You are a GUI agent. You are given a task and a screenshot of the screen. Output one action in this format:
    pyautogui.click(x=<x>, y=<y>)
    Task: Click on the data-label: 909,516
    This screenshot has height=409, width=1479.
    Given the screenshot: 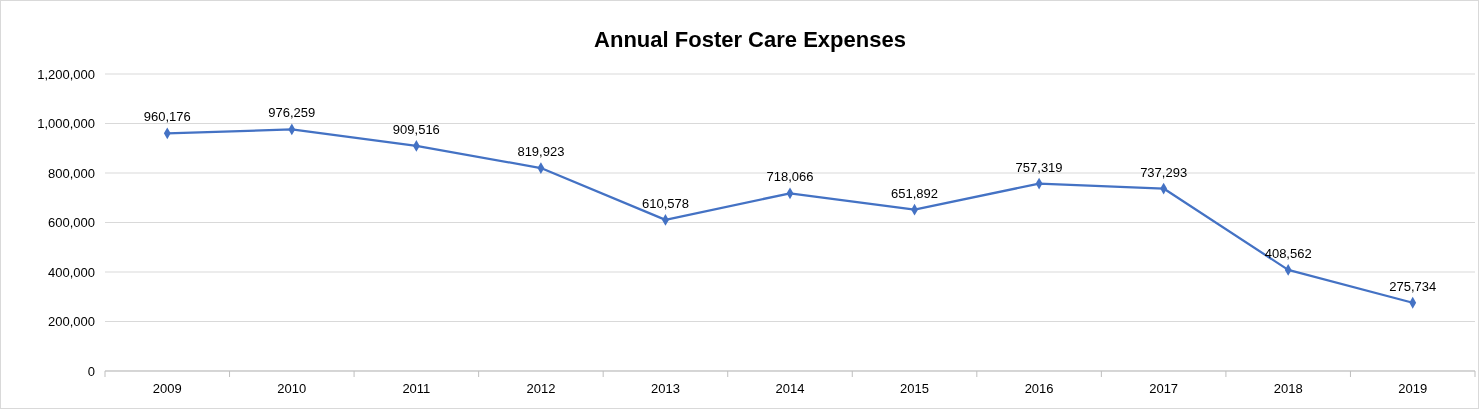 What is the action you would take?
    pyautogui.click(x=416, y=129)
    